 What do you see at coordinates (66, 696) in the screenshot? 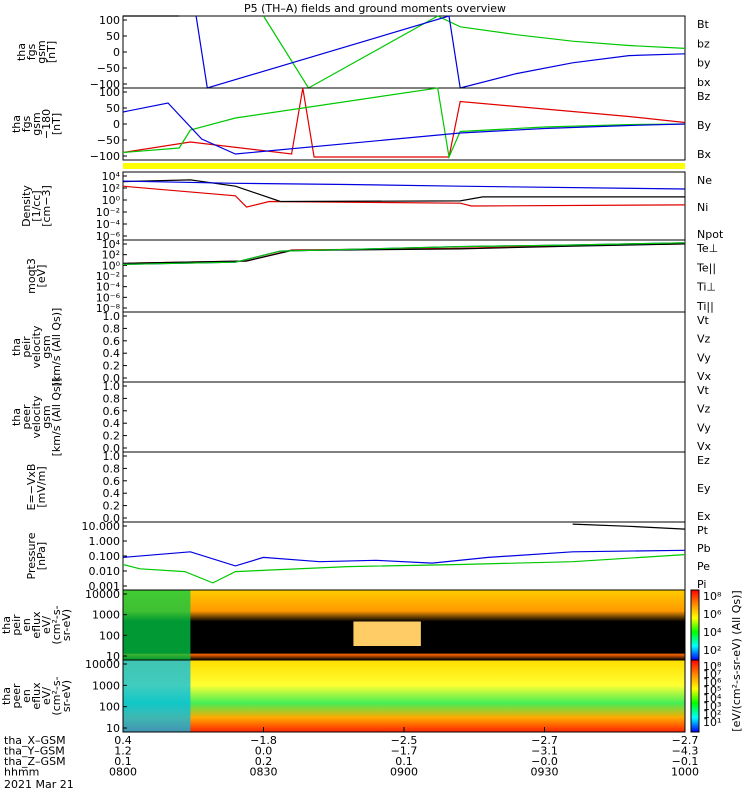
I see `ylabel-line: sr-eV)` at bounding box center [66, 696].